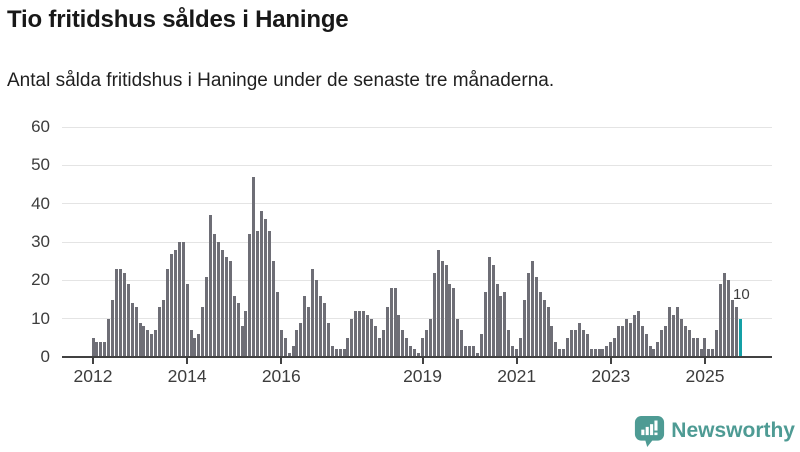  What do you see at coordinates (40, 280) in the screenshot?
I see `y-axis-label-20: 20` at bounding box center [40, 280].